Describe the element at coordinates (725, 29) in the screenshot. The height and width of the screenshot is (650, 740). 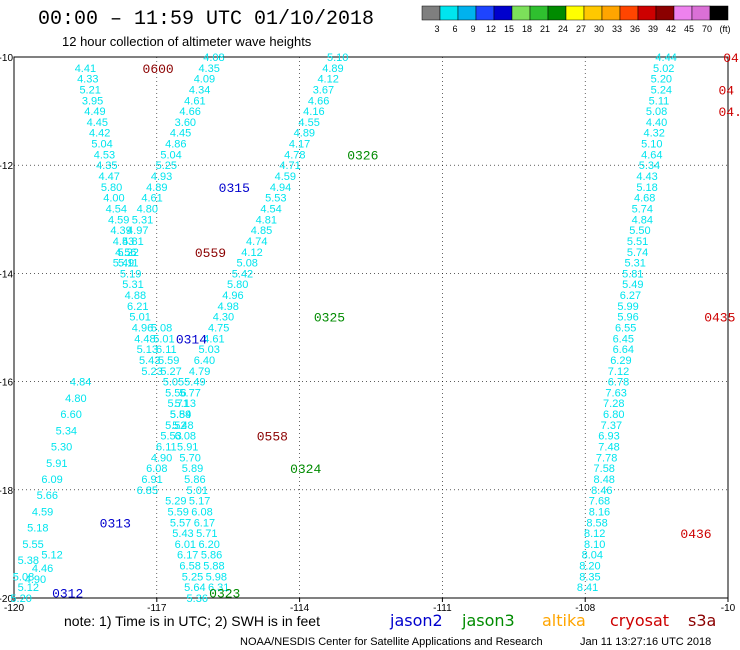
I see `colorbar-label: (ft)` at that location.